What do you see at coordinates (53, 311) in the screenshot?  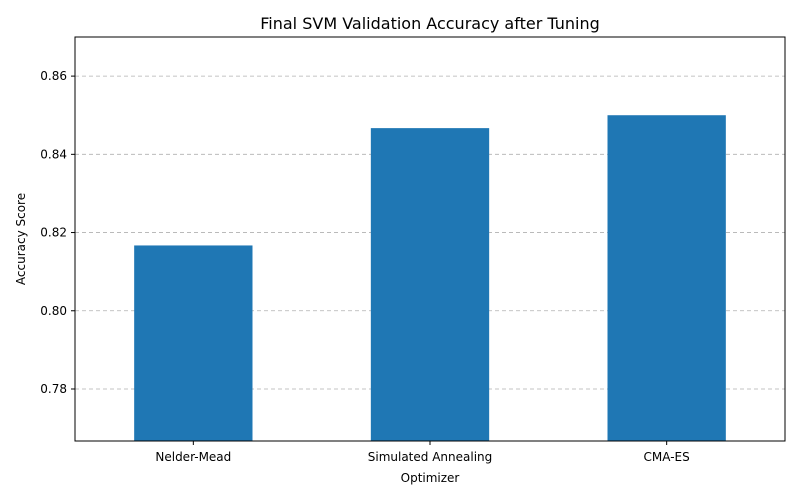 I see `y-tick-label: 0.80` at bounding box center [53, 311].